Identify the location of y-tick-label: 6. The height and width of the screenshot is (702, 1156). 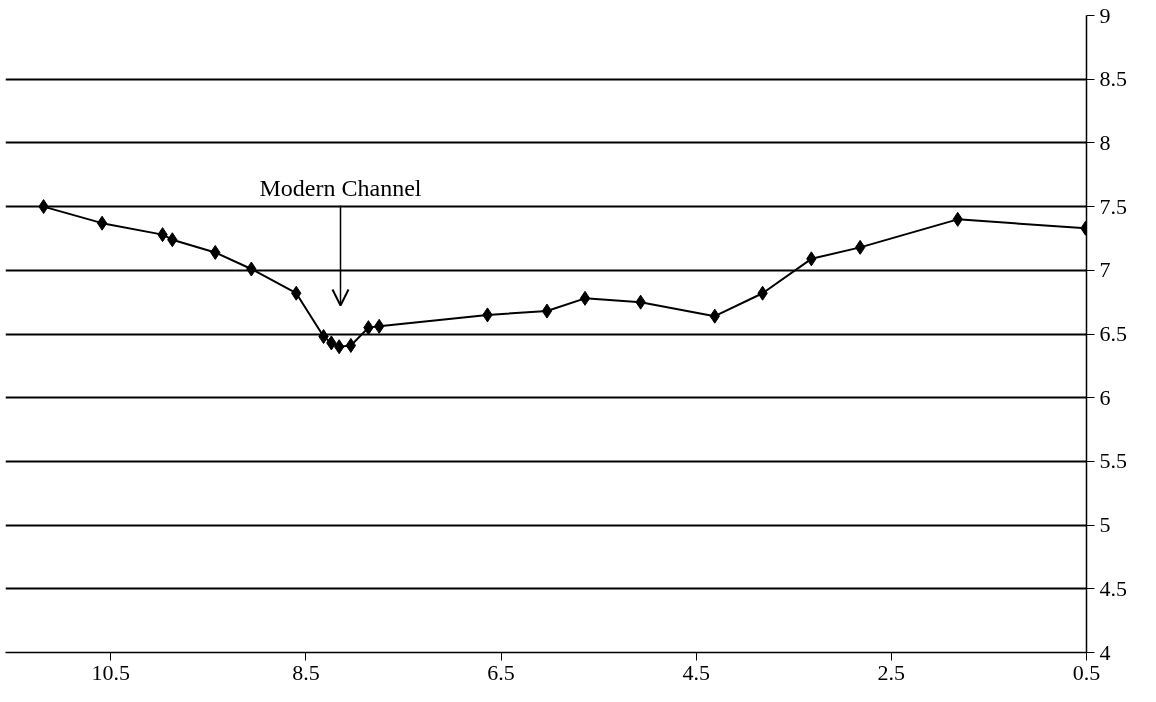
(1105, 397).